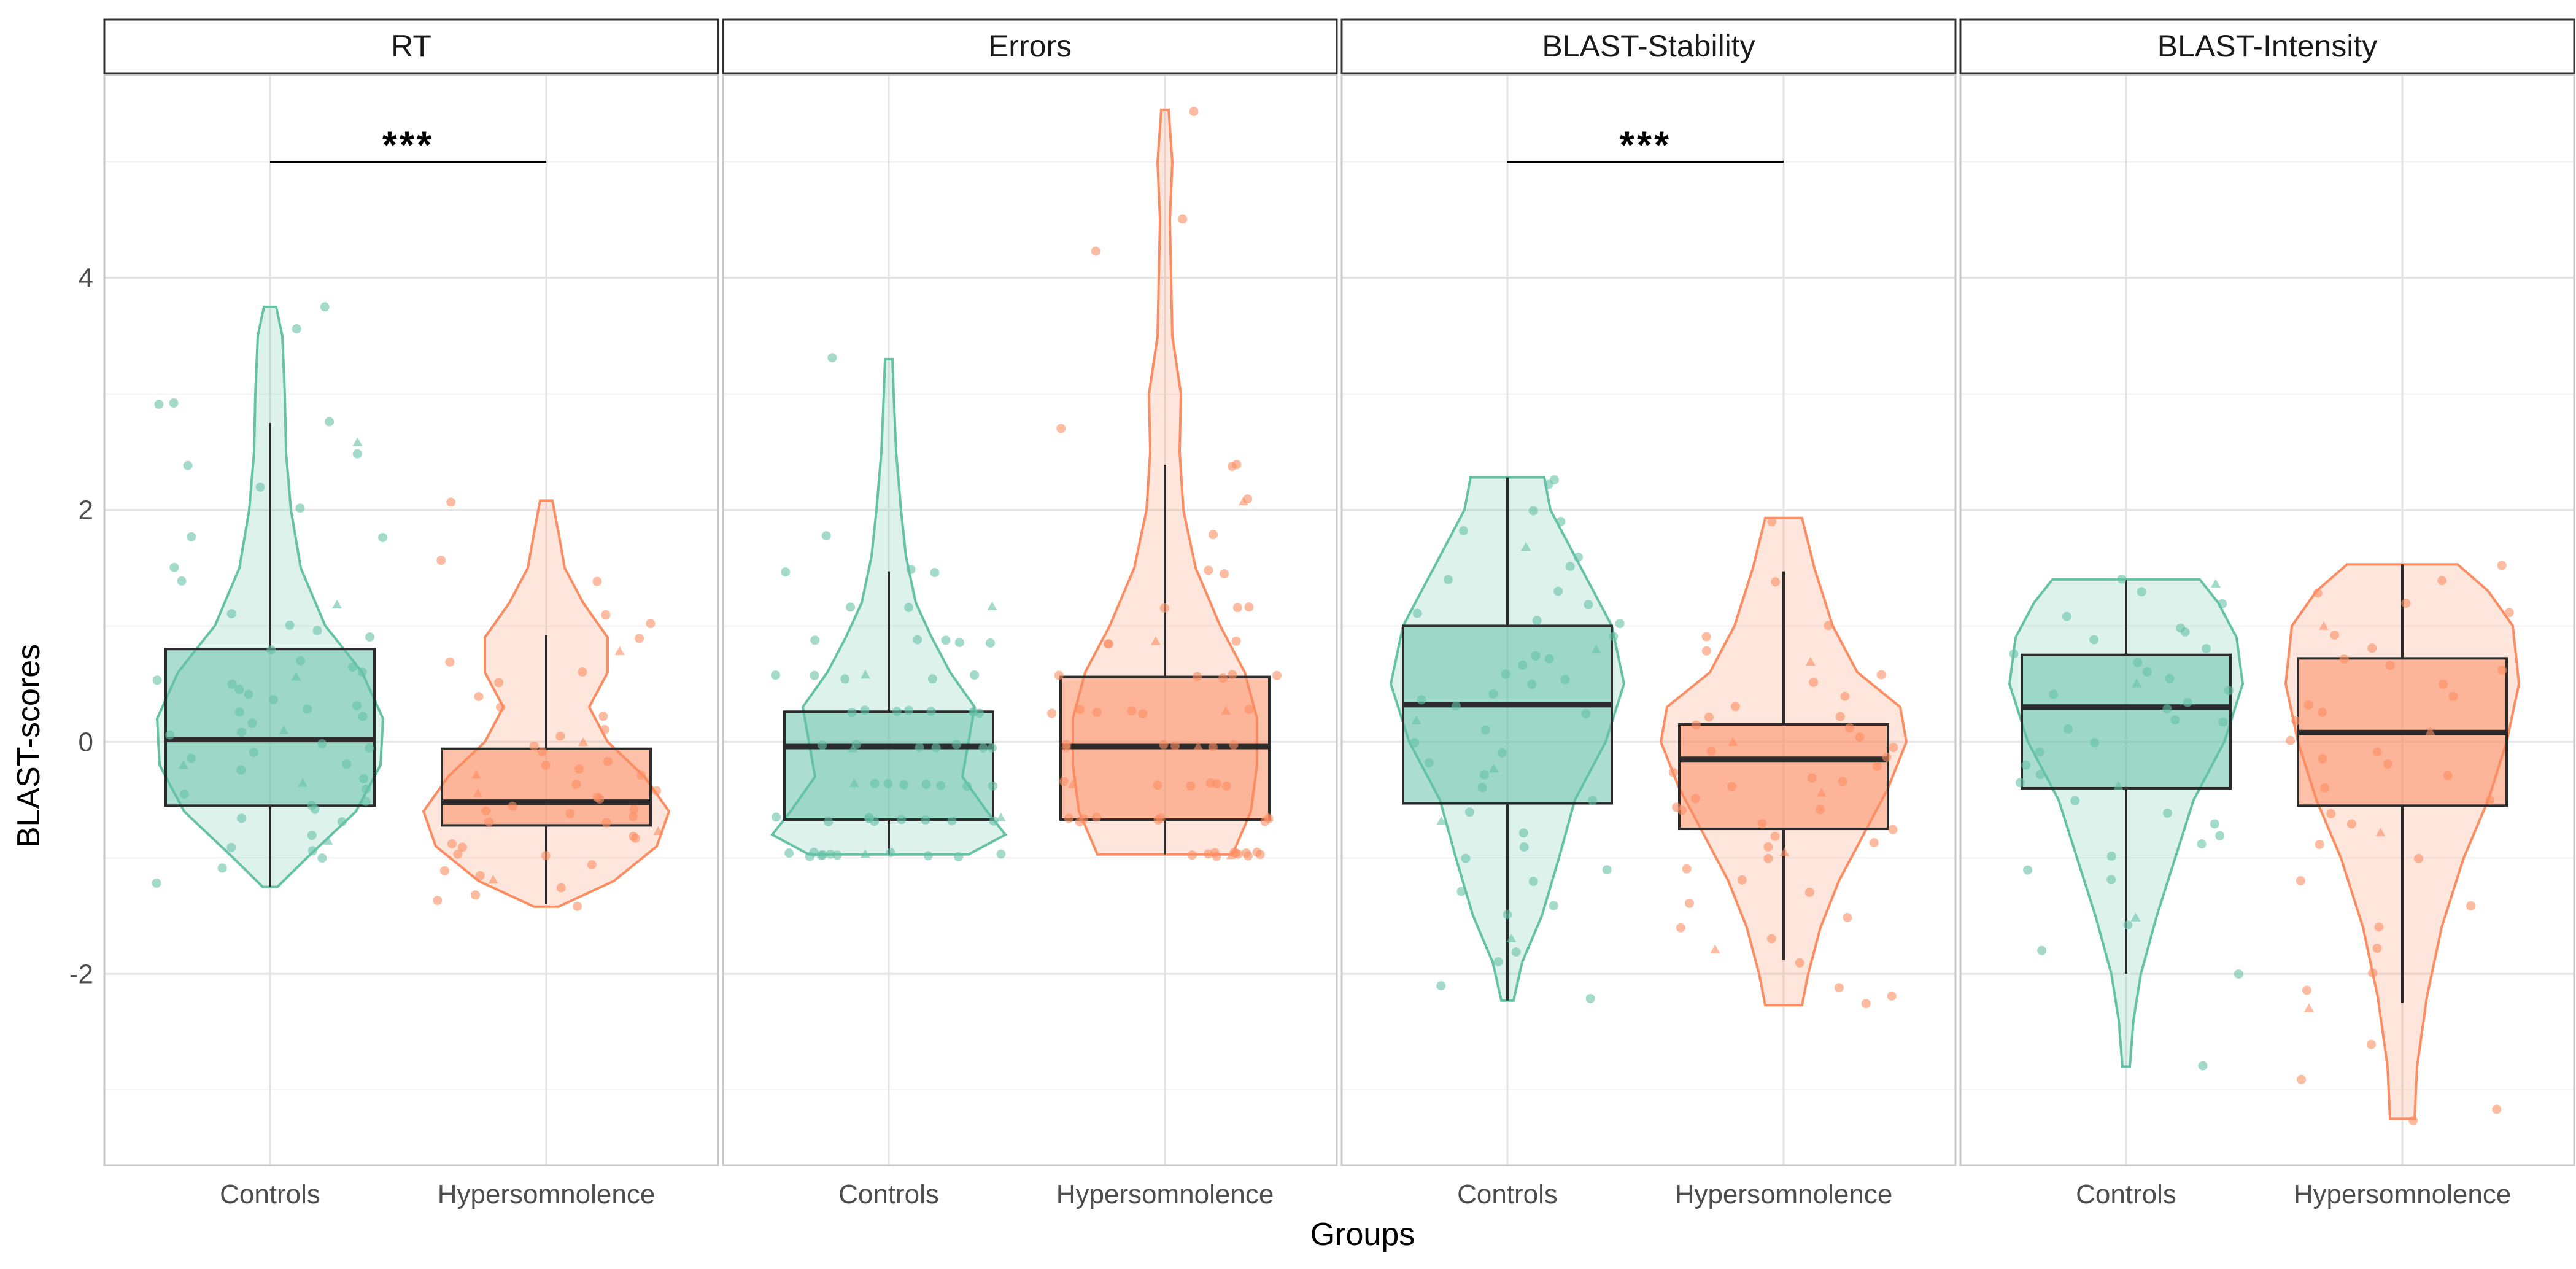  What do you see at coordinates (888, 765) in the screenshot?
I see `box-controls` at bounding box center [888, 765].